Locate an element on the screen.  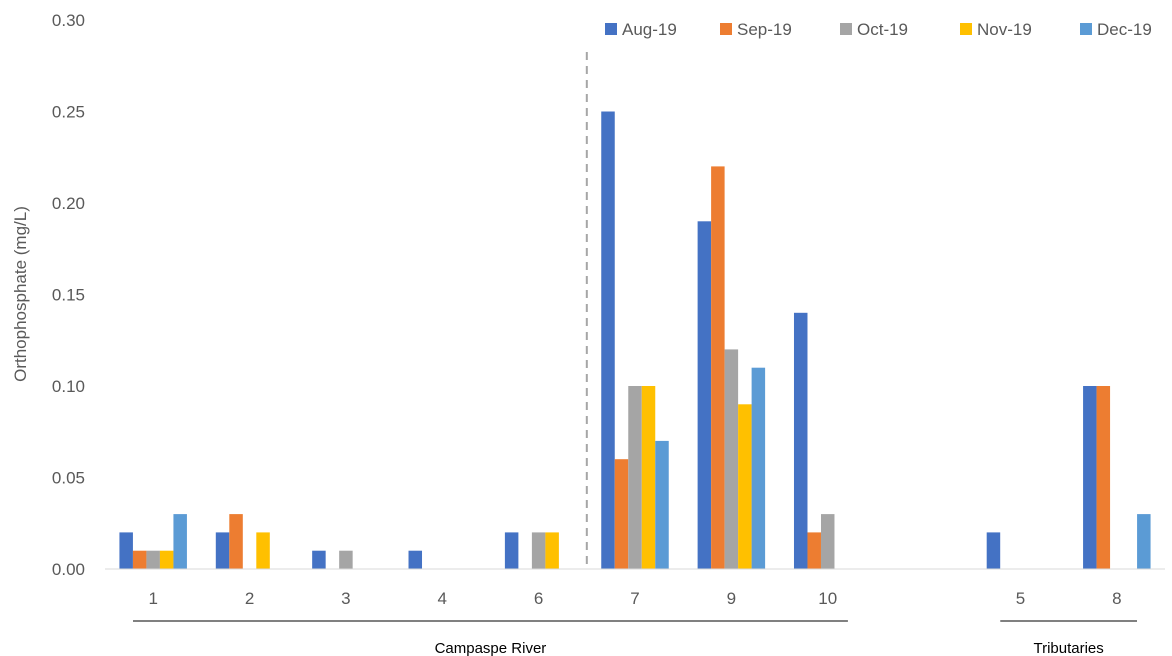
legend-label: Oct-19 is located at coordinates (882, 29).